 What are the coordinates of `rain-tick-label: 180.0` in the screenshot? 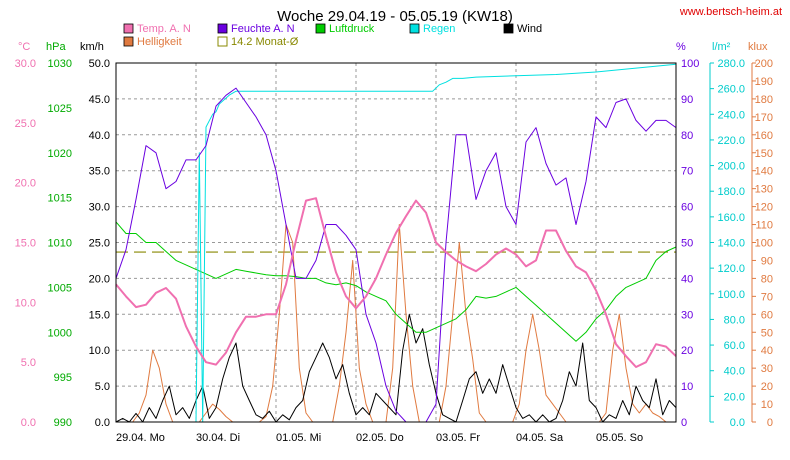 It's located at (731, 192).